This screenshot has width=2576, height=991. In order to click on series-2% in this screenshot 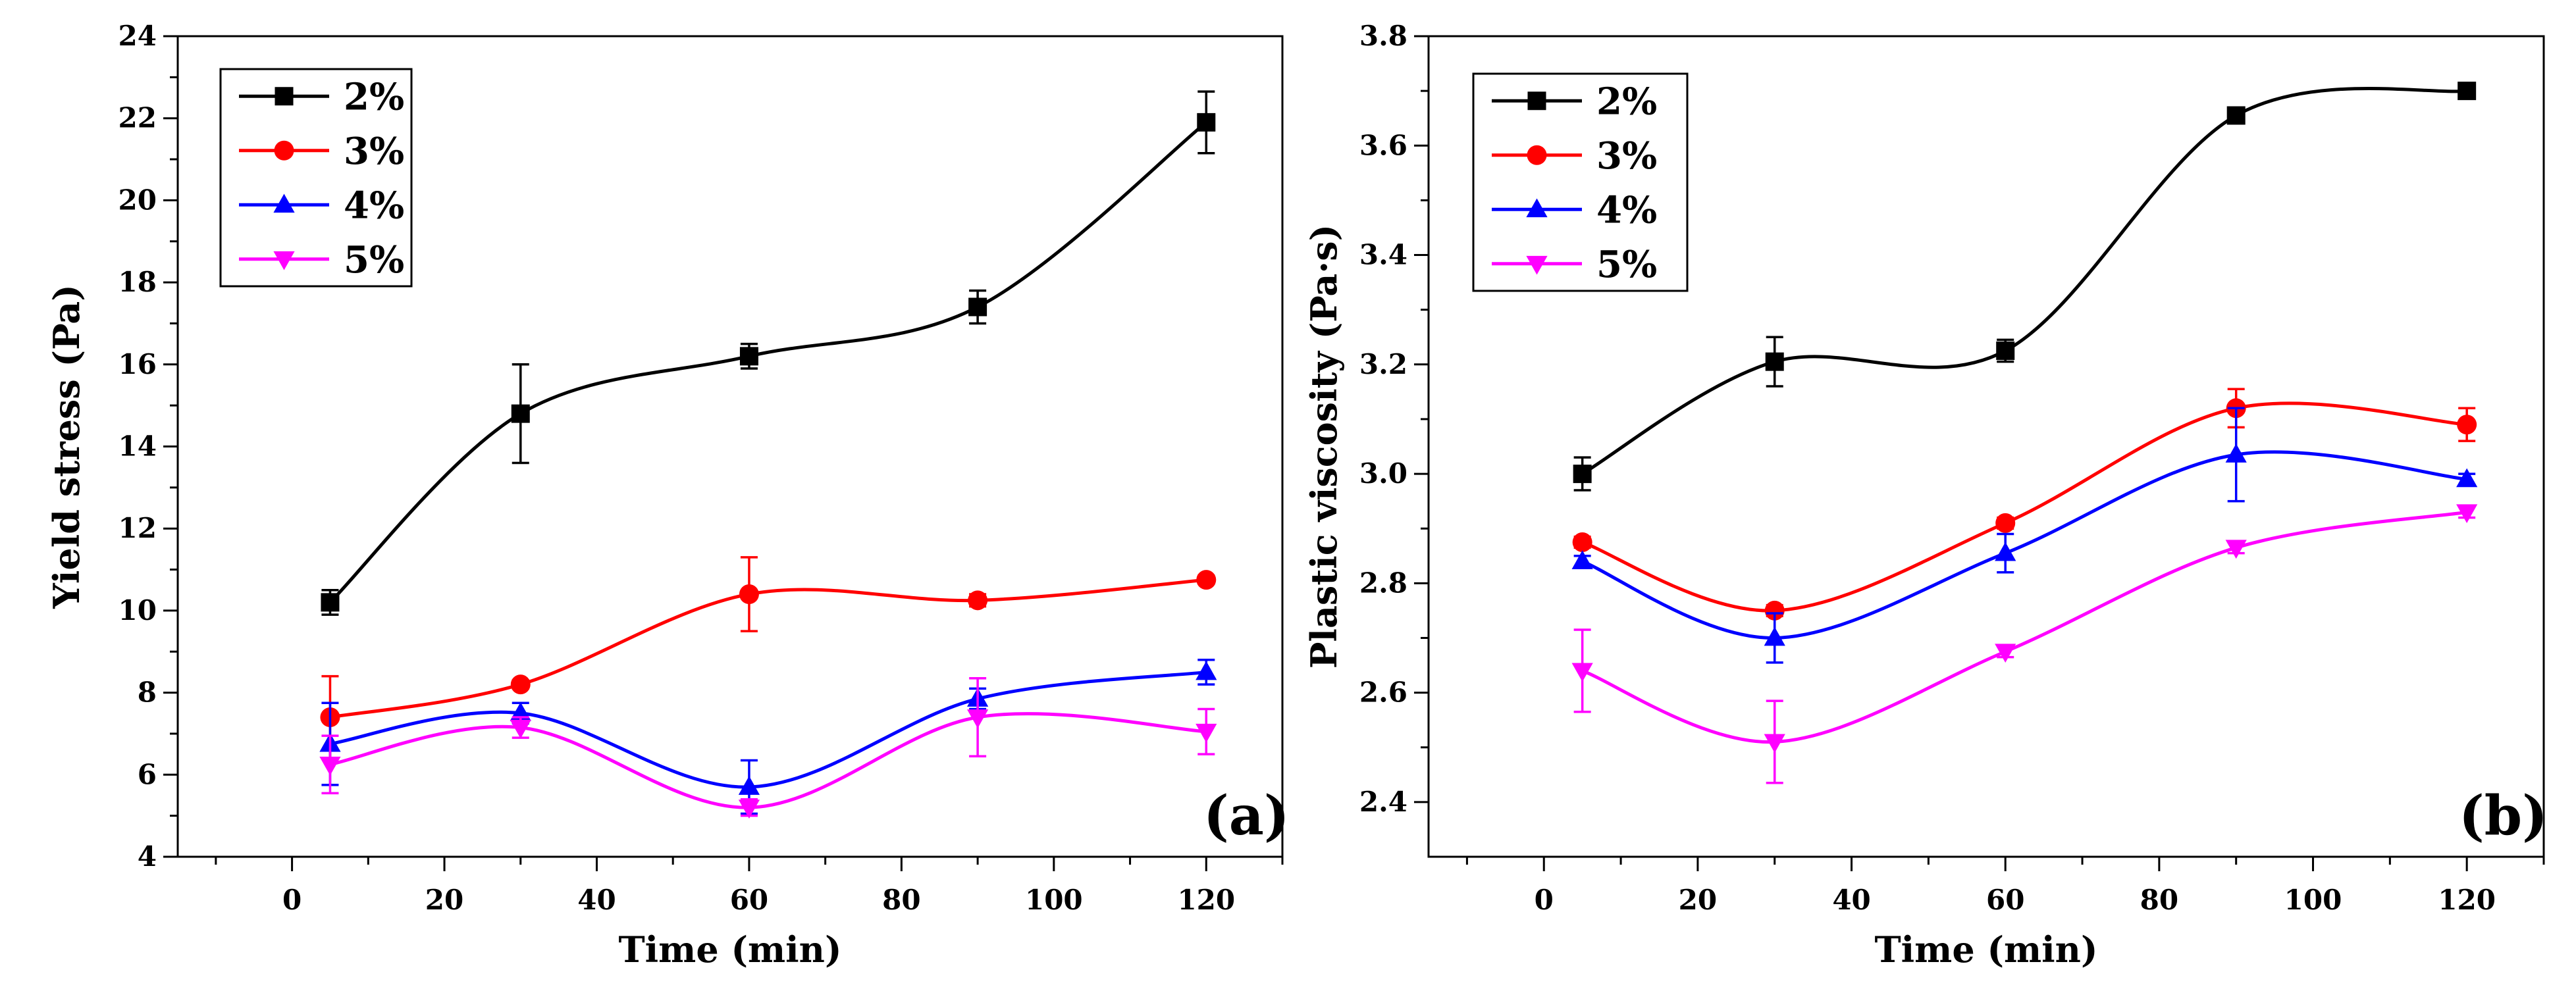, I will do `click(2025, 287)`.